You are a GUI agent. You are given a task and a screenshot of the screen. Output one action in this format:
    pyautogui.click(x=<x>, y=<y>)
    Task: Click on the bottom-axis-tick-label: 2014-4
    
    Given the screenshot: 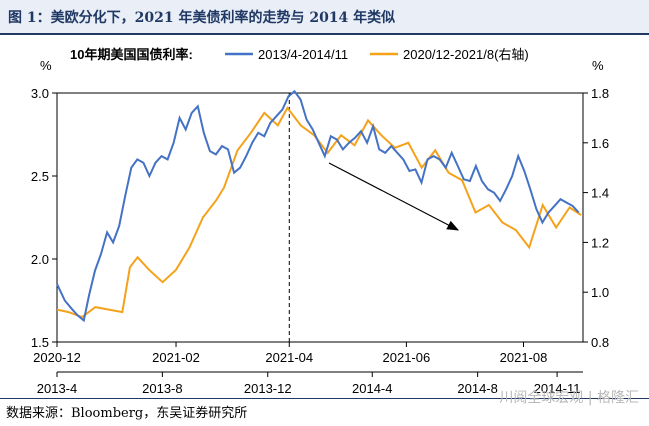 What is the action you would take?
    pyautogui.click(x=372, y=388)
    